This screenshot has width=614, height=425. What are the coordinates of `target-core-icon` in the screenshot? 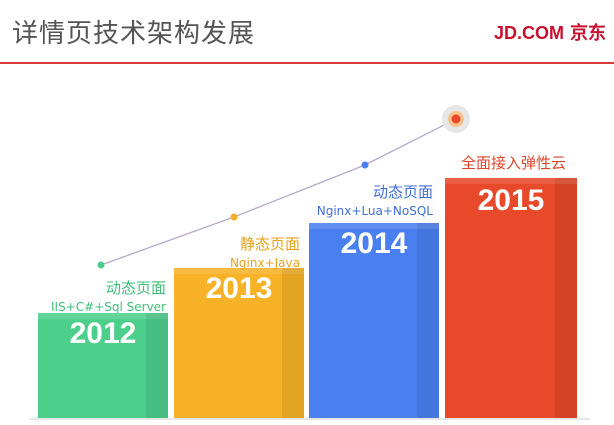 It's located at (456, 119).